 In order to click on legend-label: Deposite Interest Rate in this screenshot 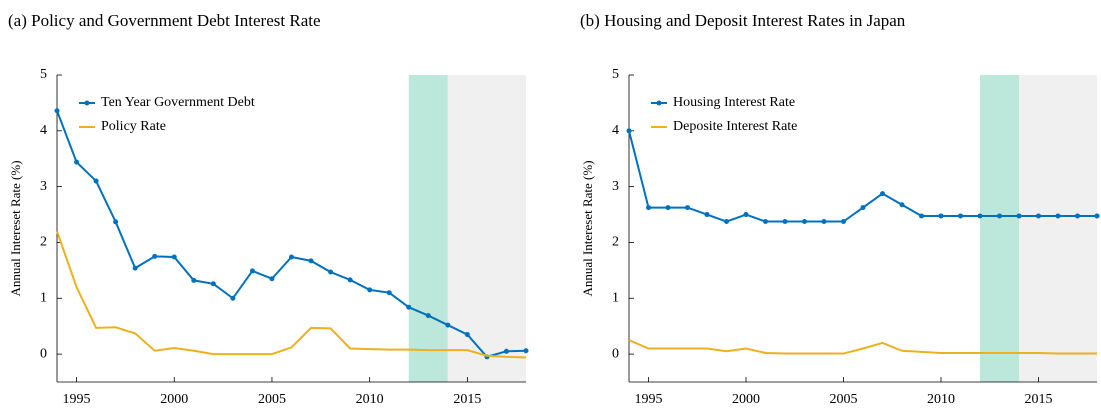, I will do `click(735, 126)`.